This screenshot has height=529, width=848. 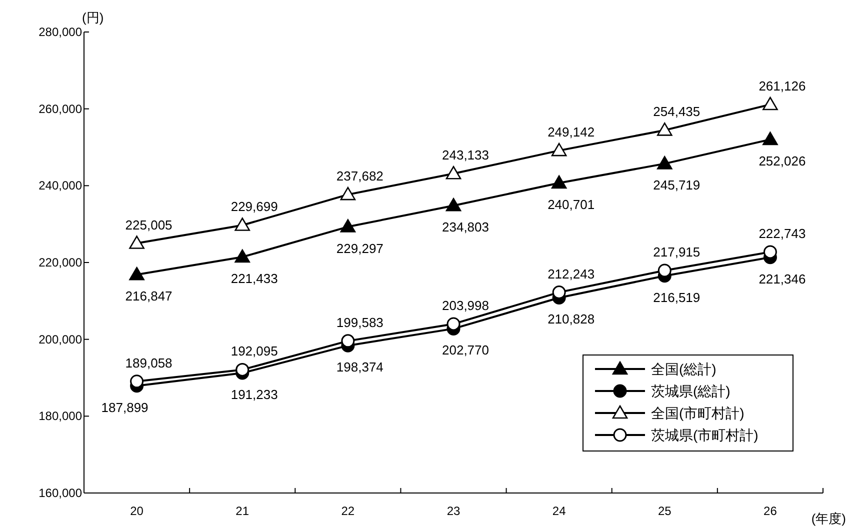 I want to click on data-label: 225,005, so click(x=148, y=224).